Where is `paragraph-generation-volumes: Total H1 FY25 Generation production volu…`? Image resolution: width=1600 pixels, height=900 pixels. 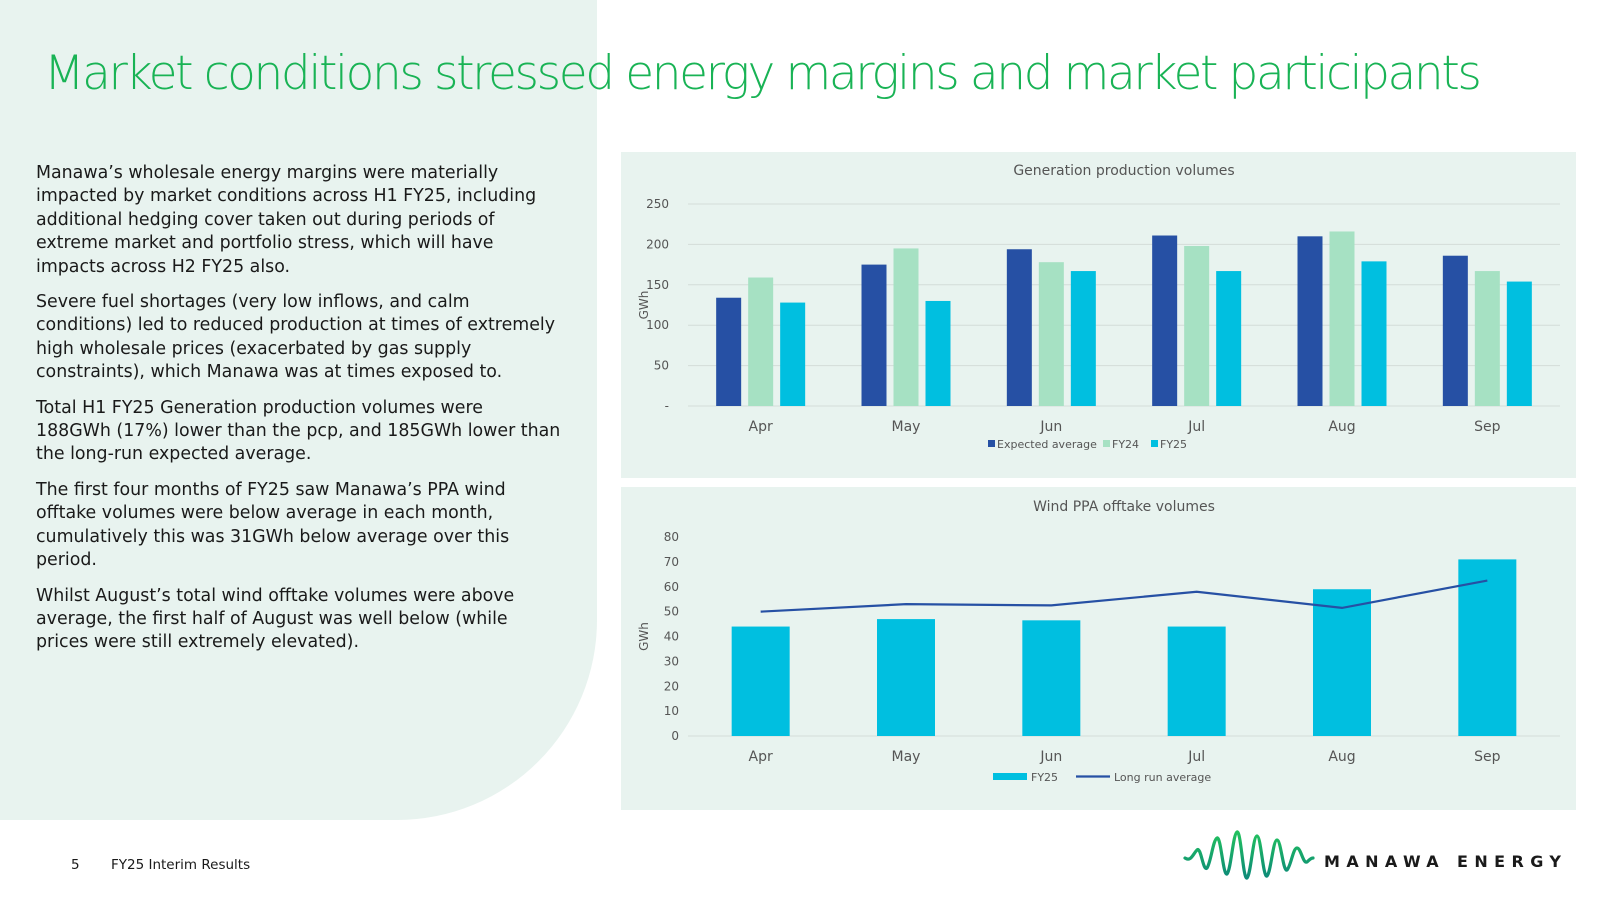
paragraph-generation-volumes: Total H1 FY25 Generation production volu… is located at coordinates (298, 431).